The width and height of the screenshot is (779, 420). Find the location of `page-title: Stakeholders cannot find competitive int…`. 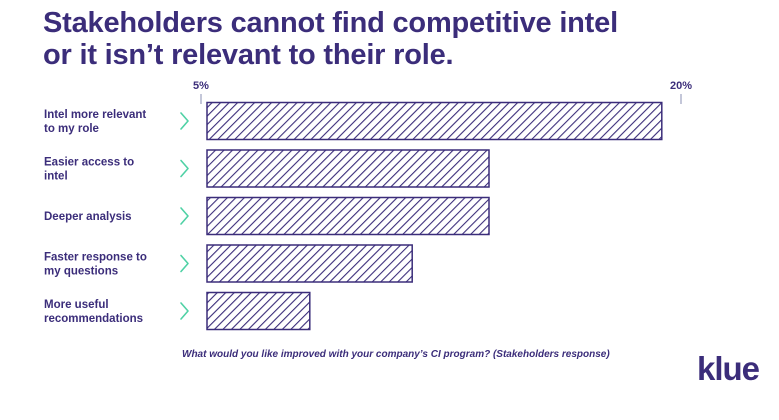

page-title: Stakeholders cannot find competitive int… is located at coordinates (403, 39).